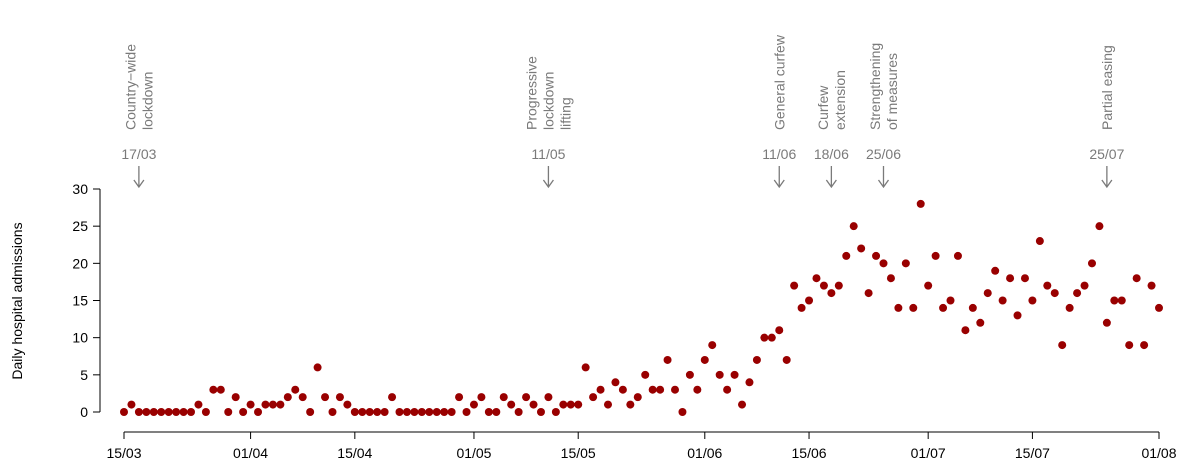 The height and width of the screenshot is (473, 1186). I want to click on y-tick-label: 30, so click(80, 189).